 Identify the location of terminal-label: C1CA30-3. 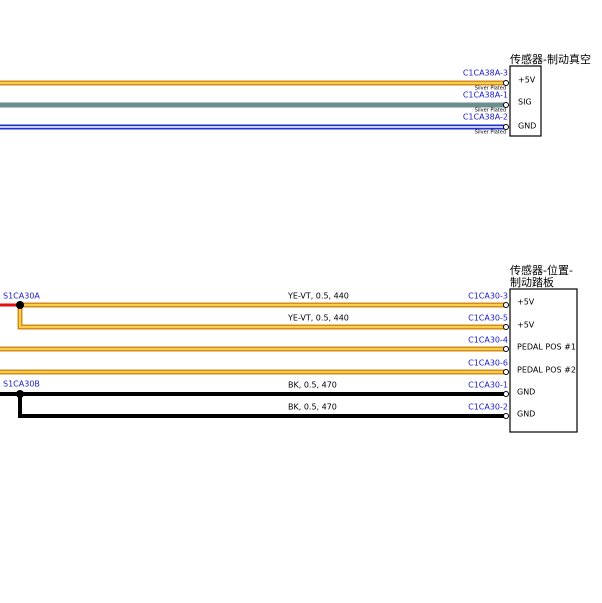
(488, 296).